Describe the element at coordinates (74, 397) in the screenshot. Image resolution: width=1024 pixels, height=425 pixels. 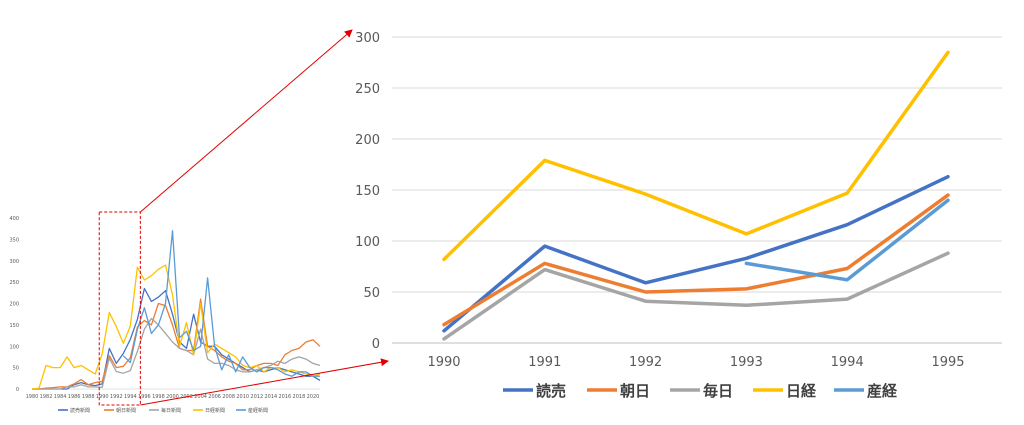
I see `overview-x-tick-label: 1986` at that location.